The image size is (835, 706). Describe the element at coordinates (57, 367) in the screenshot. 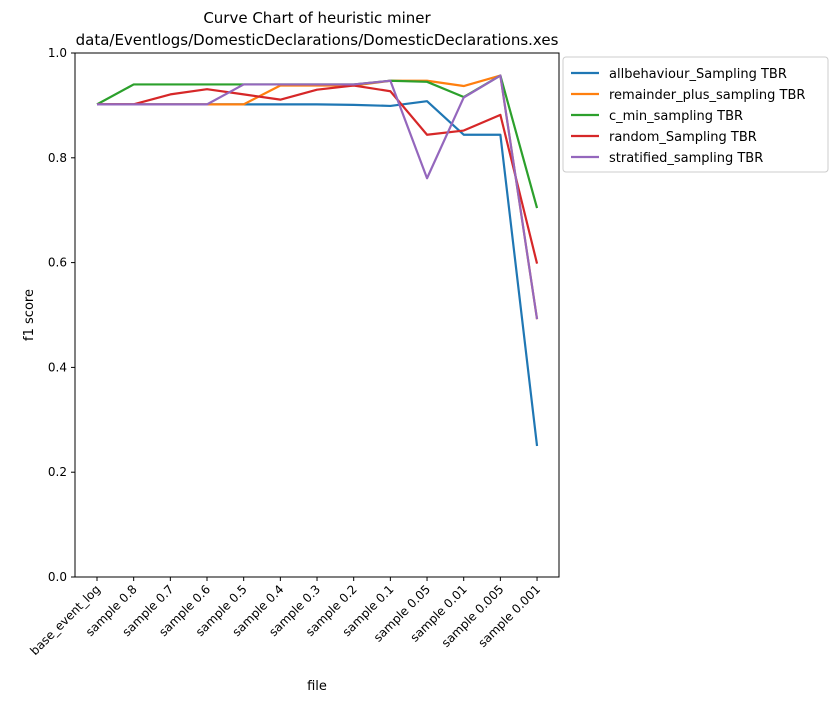

I see `y-tick-label: 0.4` at that location.